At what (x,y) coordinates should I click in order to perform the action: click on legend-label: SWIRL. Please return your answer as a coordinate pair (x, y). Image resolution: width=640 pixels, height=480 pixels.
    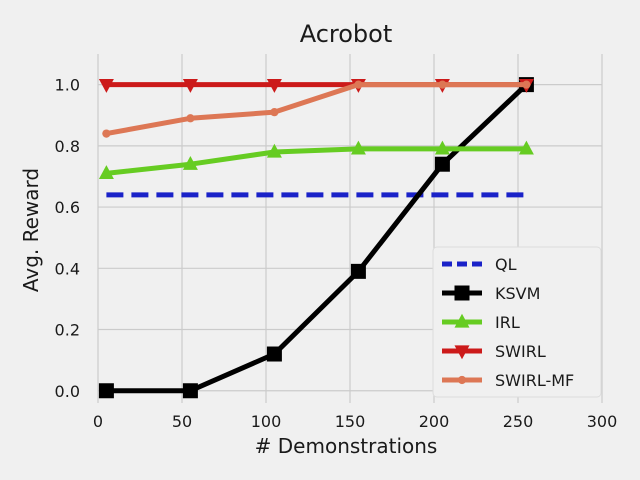
    Looking at the image, I should click on (520, 351).